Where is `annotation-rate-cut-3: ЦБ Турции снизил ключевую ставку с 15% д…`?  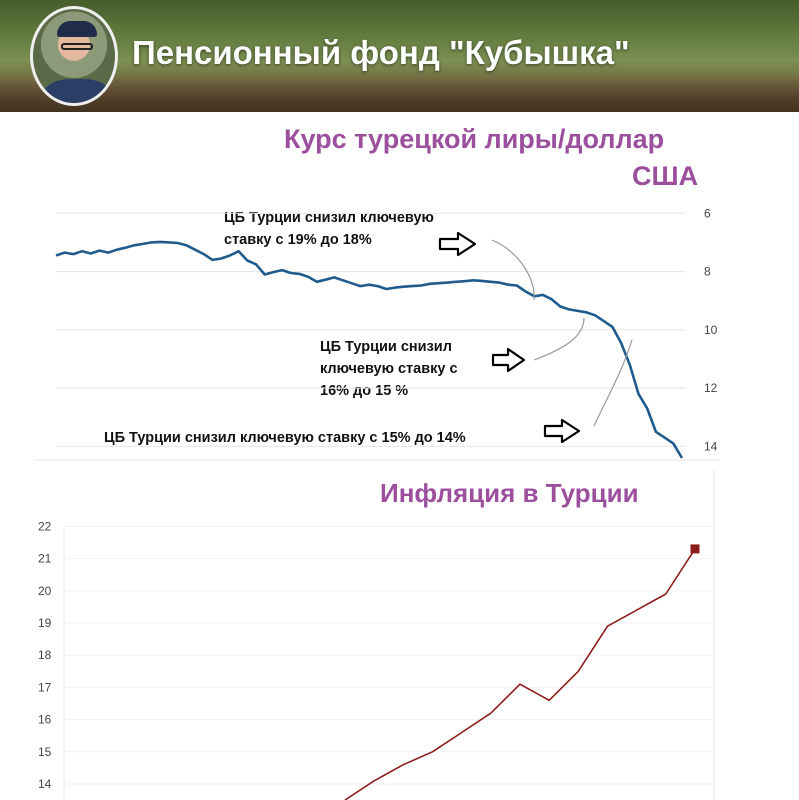 annotation-rate-cut-3: ЦБ Турции снизил ключевую ставку с 15% д… is located at coordinates (285, 438).